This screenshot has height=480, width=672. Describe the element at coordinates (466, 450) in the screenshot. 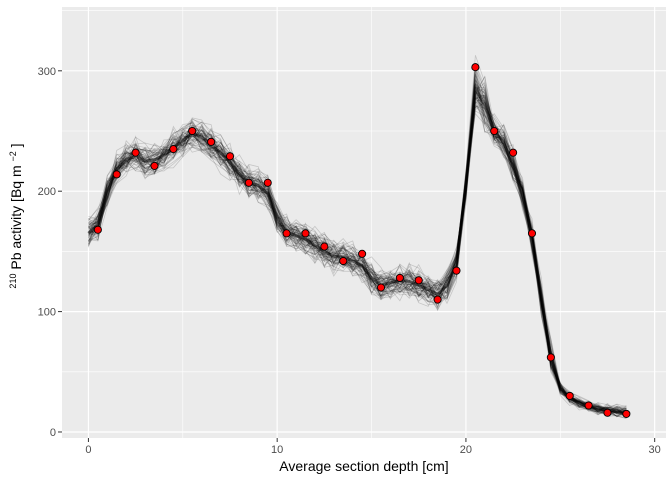

I see `x-tick-label: 20` at that location.